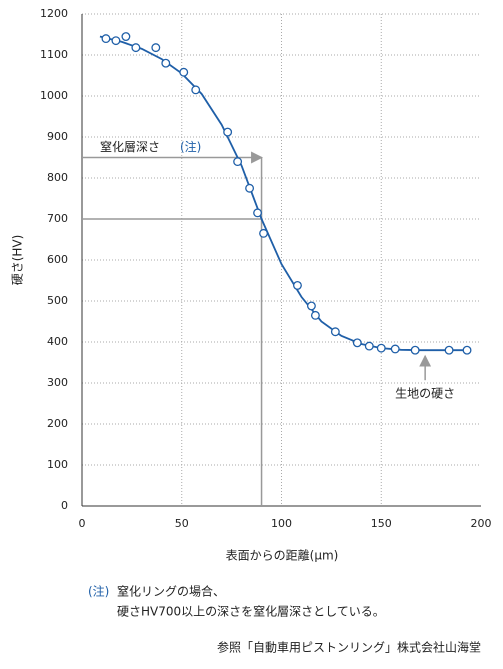 The width and height of the screenshot is (503, 669). I want to click on depth-label: 窒化層深さ, so click(130, 146).